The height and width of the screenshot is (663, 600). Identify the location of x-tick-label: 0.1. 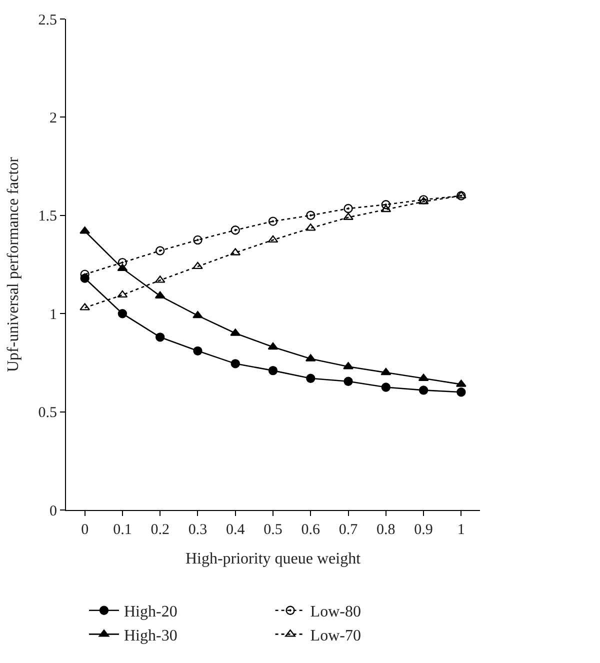
(122, 530).